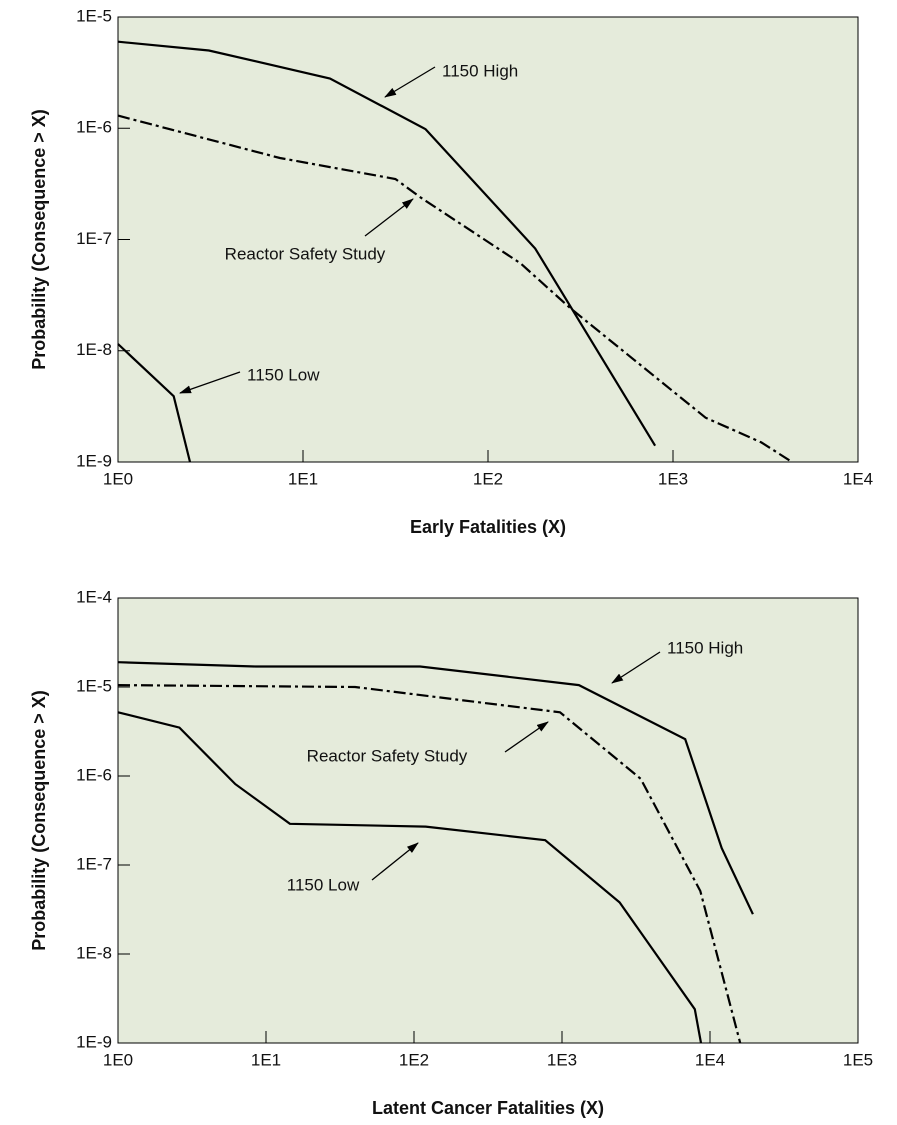 This screenshot has width=897, height=1125. Describe the element at coordinates (94, 596) in the screenshot. I see `y-tick-label: 1E-4` at that location.